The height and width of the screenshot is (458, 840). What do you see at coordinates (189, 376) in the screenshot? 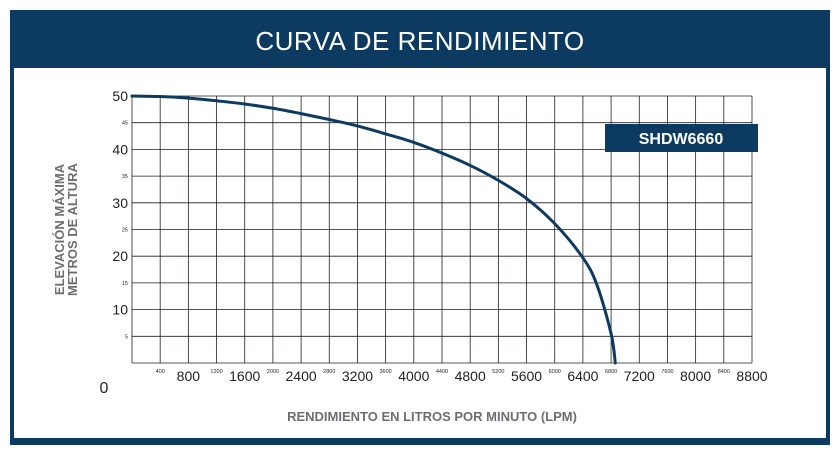
I see `x-tick-label: 800` at bounding box center [189, 376].